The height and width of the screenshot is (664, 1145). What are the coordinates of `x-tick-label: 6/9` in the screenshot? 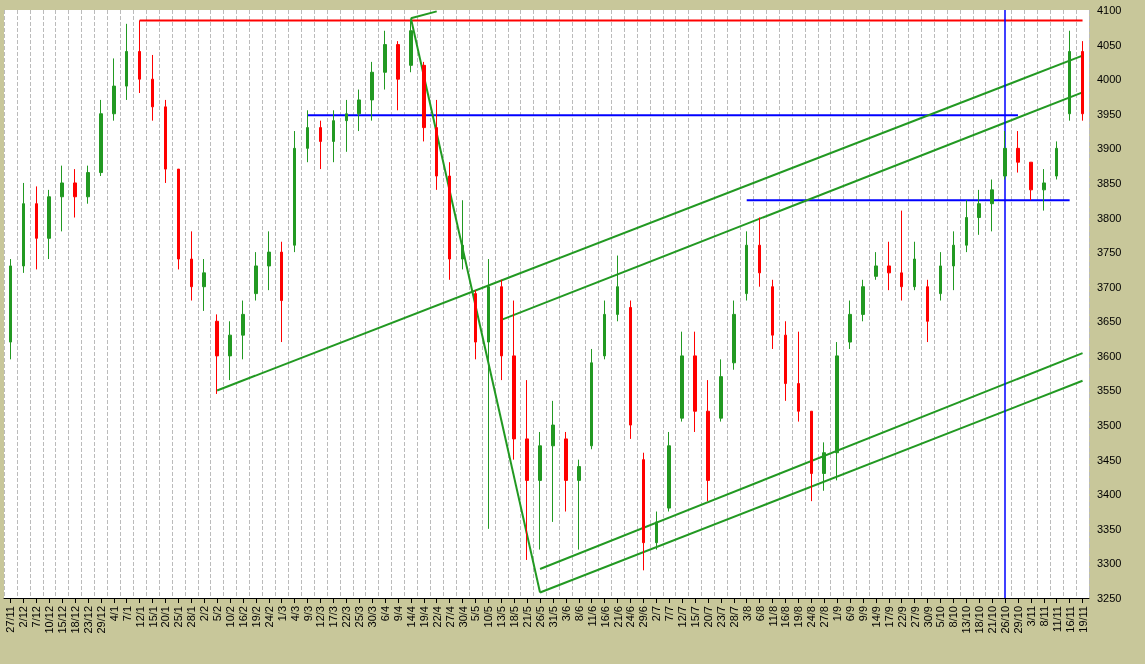 It's located at (850, 614).